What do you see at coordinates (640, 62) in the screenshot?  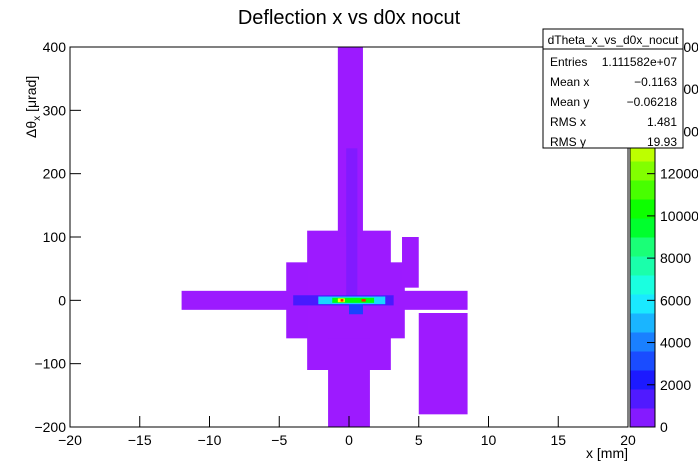 I see `stats-value: 1.111582e+07` at bounding box center [640, 62].